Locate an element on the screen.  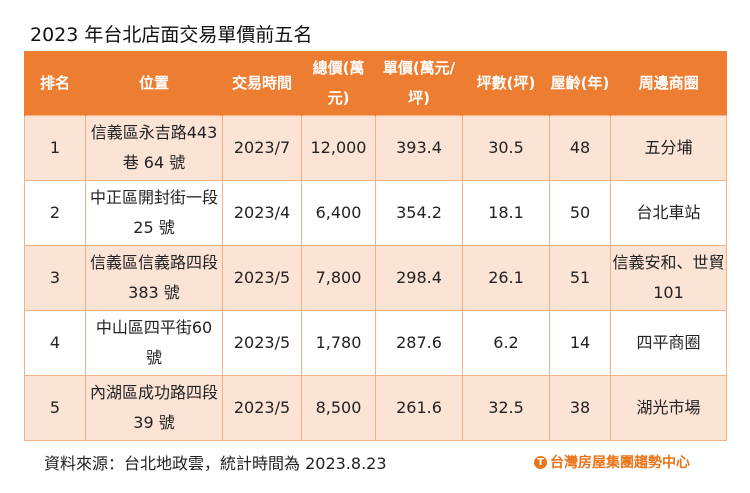
table-cell: 信義安和、世貿 101 is located at coordinates (668, 278).